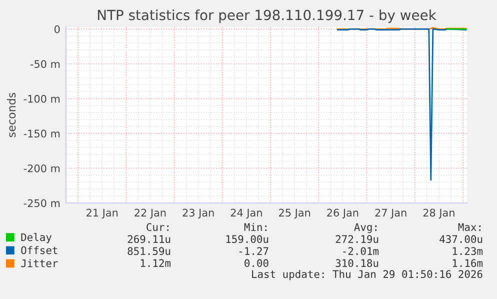 This screenshot has width=497, height=299. Describe the element at coordinates (42, 168) in the screenshot. I see `y-tick-label: -200 m` at that location.